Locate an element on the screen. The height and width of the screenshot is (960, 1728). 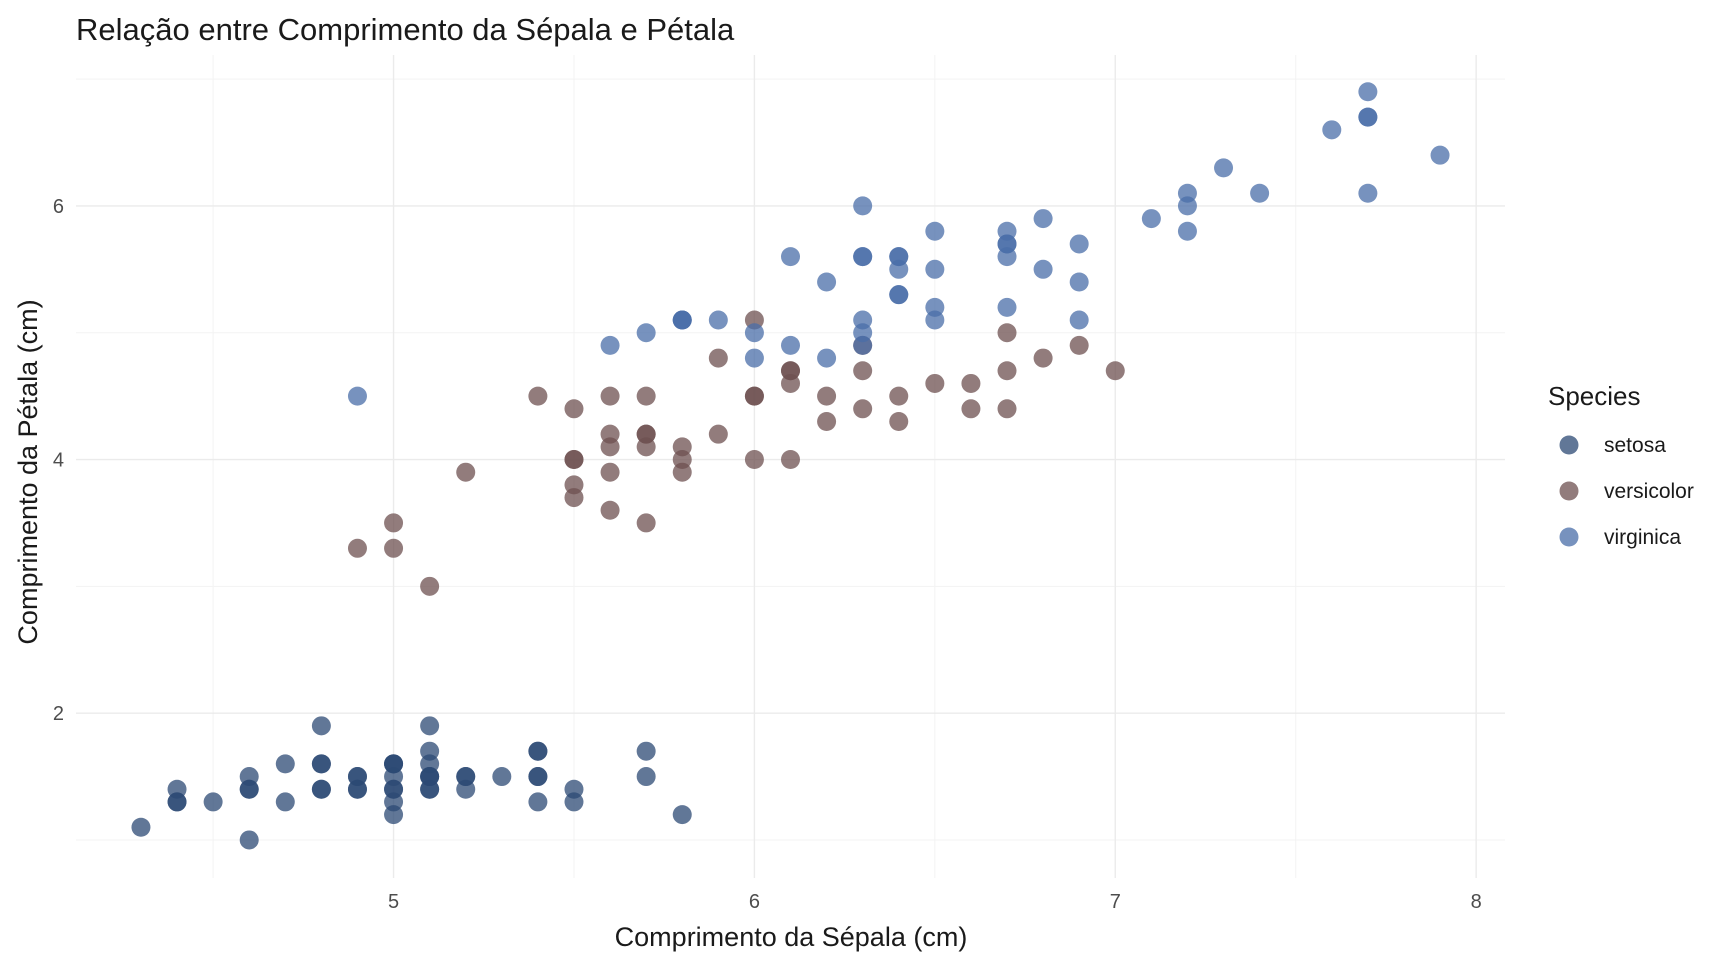
legend-title: Species is located at coordinates (1594, 396).